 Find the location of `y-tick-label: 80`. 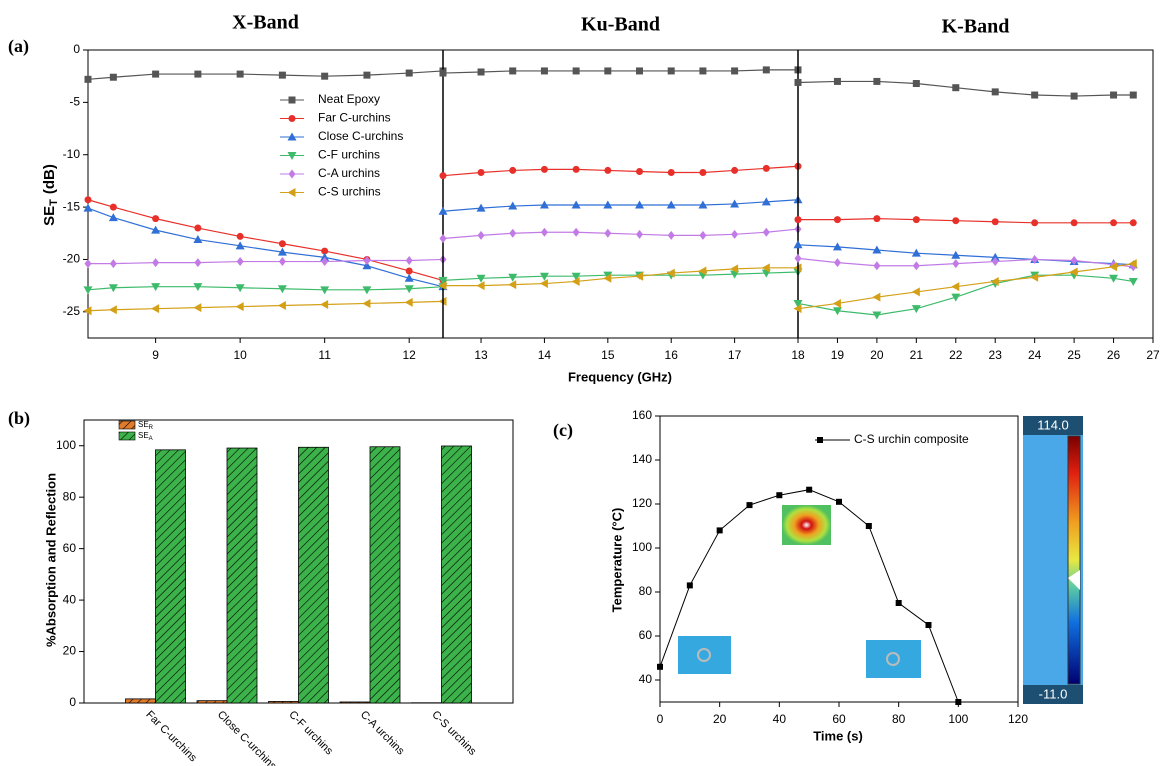

y-tick-label: 80 is located at coordinates (70, 496).